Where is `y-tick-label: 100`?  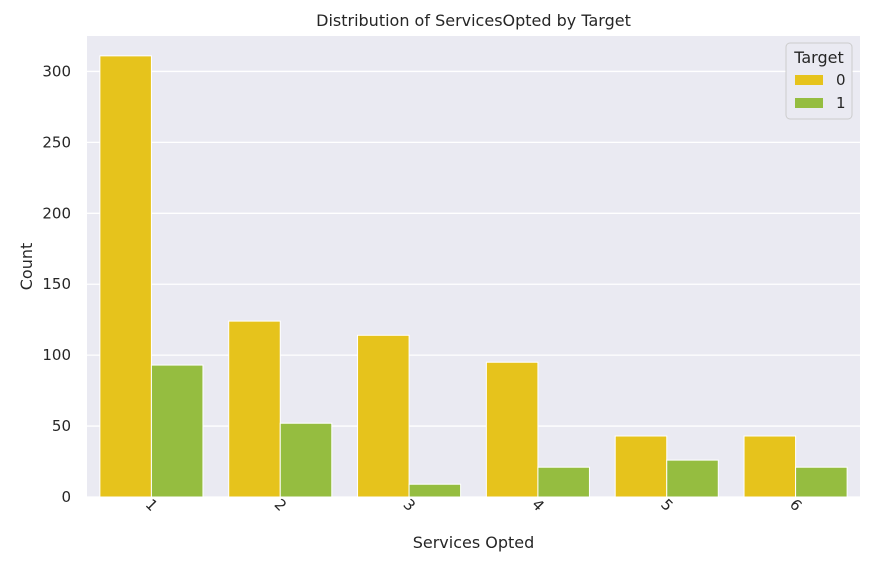
y-tick-label: 100 is located at coordinates (56, 355).